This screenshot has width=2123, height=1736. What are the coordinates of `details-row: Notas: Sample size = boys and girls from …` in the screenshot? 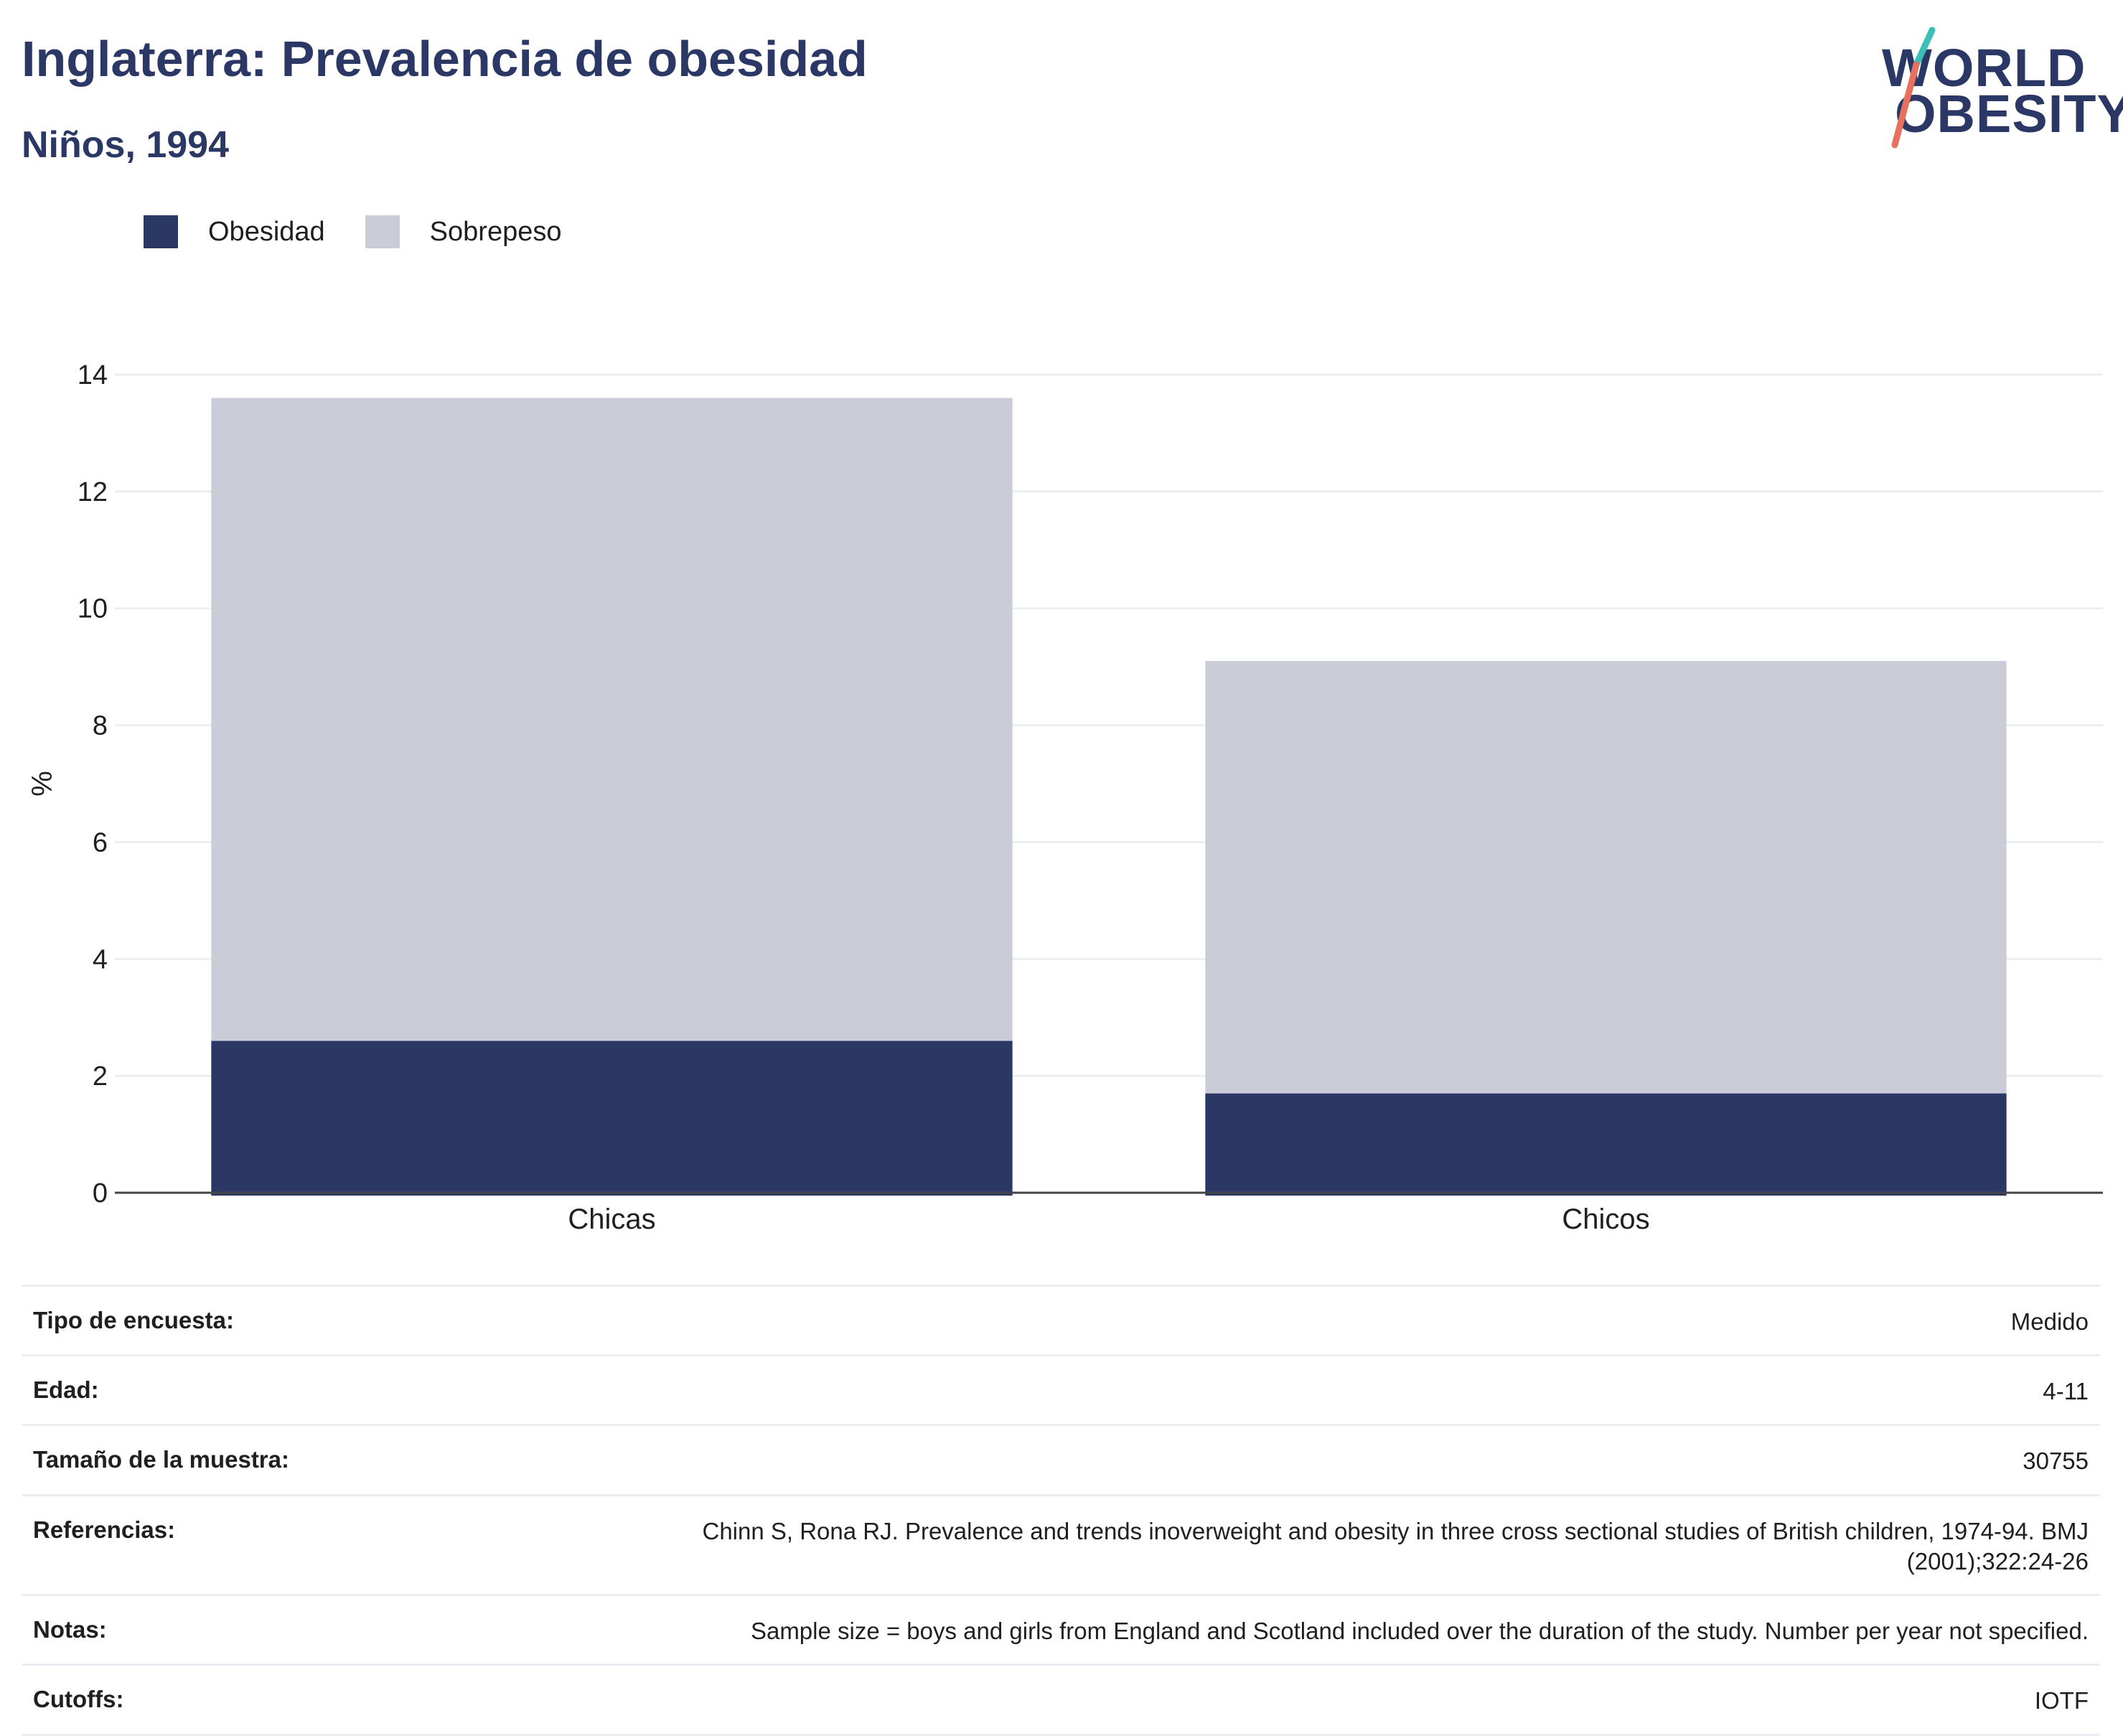 It's located at (1061, 1629).